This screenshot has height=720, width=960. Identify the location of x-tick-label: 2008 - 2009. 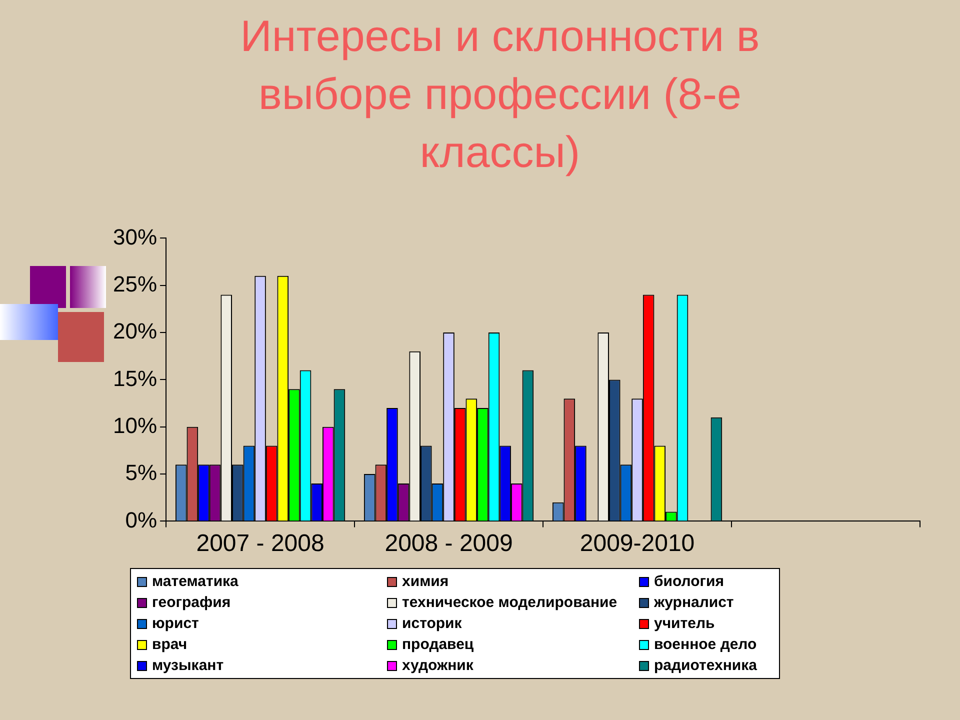
(448, 544).